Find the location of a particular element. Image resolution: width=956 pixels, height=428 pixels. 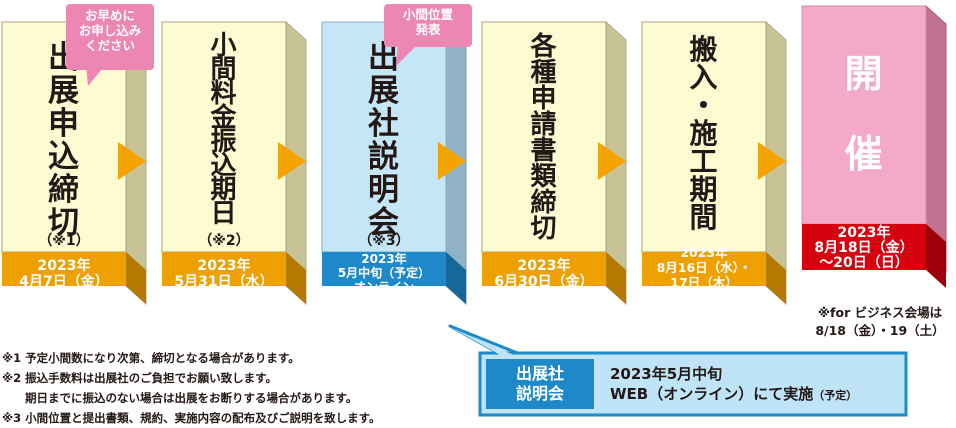

callout-shape is located at coordinates (678, 370).